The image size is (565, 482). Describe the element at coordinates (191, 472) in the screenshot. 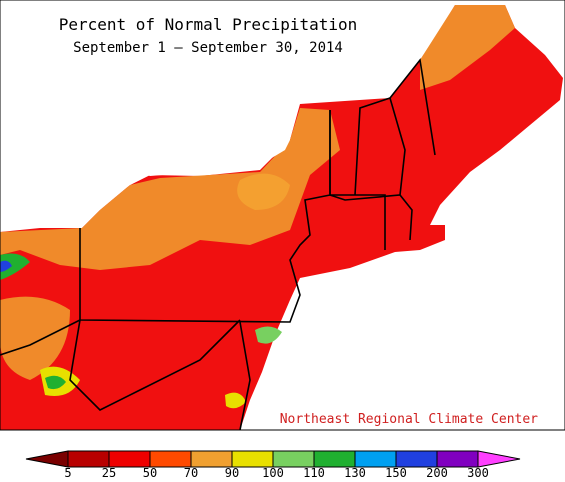

I see `legend-tick-label: 70` at that location.